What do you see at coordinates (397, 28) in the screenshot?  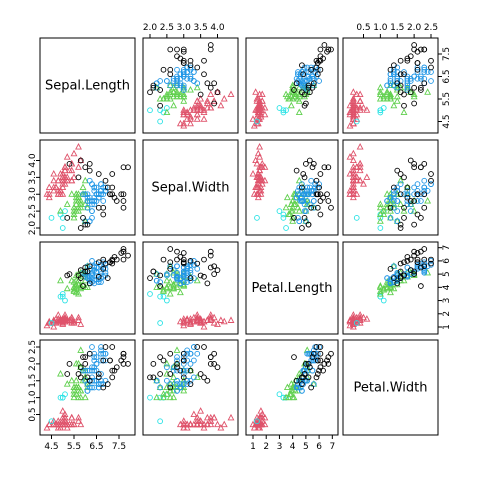 I see `x-tick-label: 1.5` at bounding box center [397, 28].